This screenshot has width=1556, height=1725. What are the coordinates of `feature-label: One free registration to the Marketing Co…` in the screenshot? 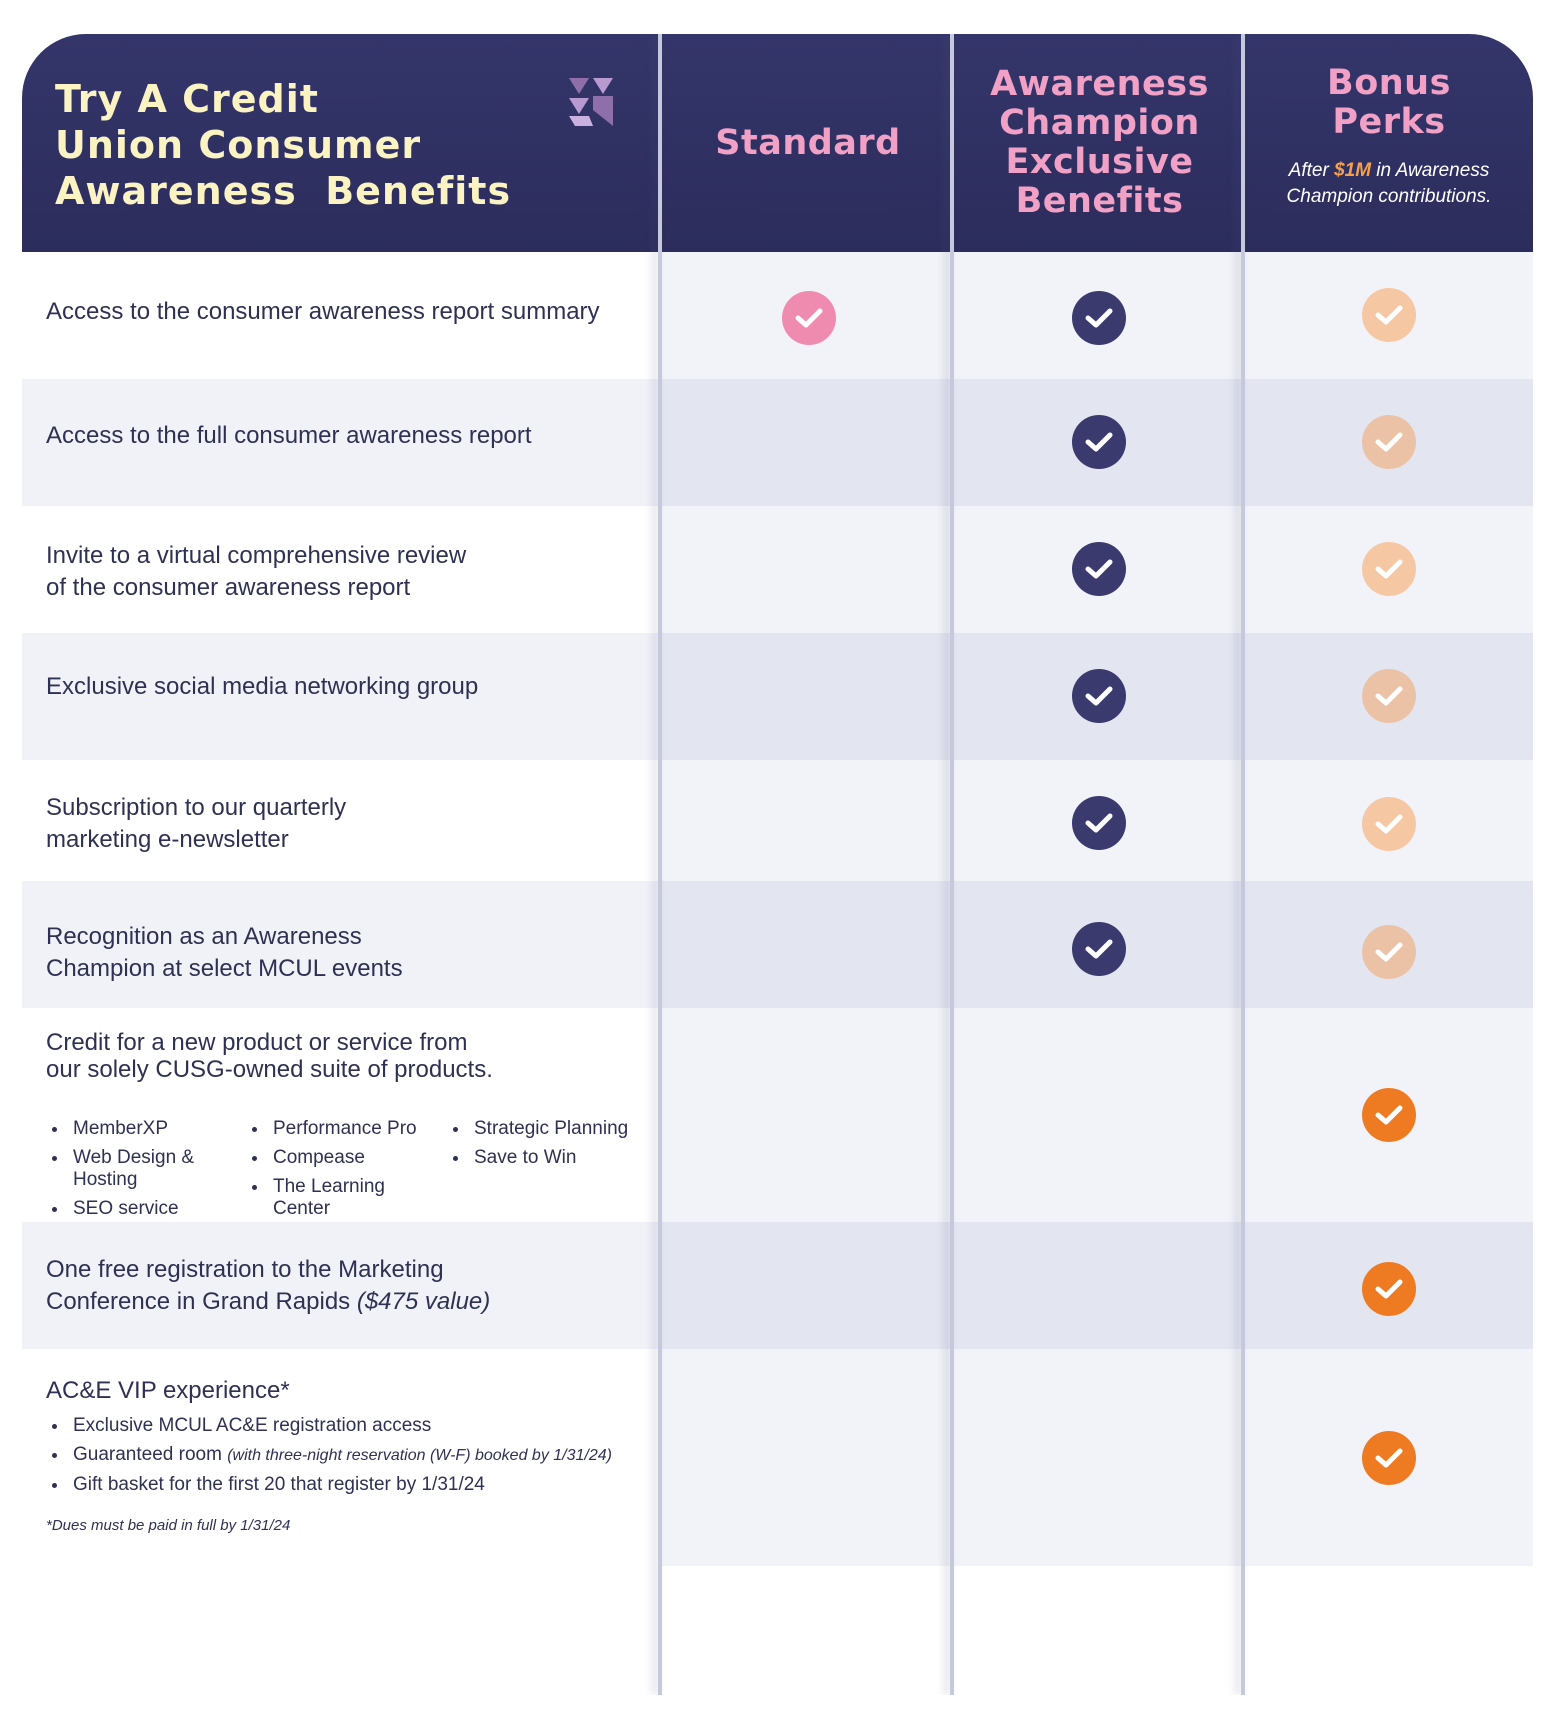 It's located at (268, 1285).